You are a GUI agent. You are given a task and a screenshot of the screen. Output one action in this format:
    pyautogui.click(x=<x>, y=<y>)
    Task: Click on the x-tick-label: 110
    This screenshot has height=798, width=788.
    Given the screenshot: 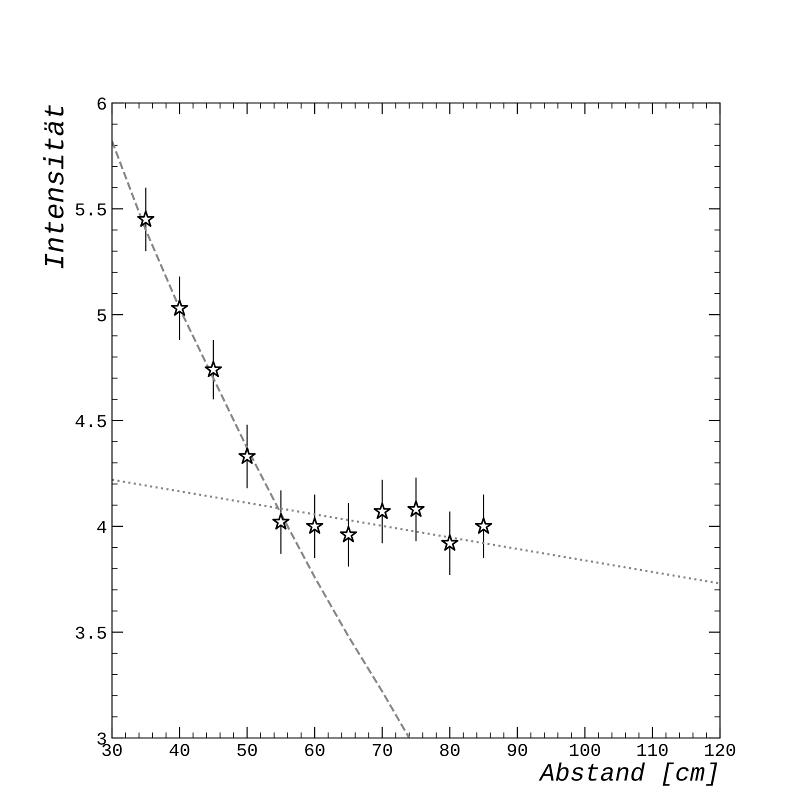 What is the action you would take?
    pyautogui.click(x=652, y=750)
    